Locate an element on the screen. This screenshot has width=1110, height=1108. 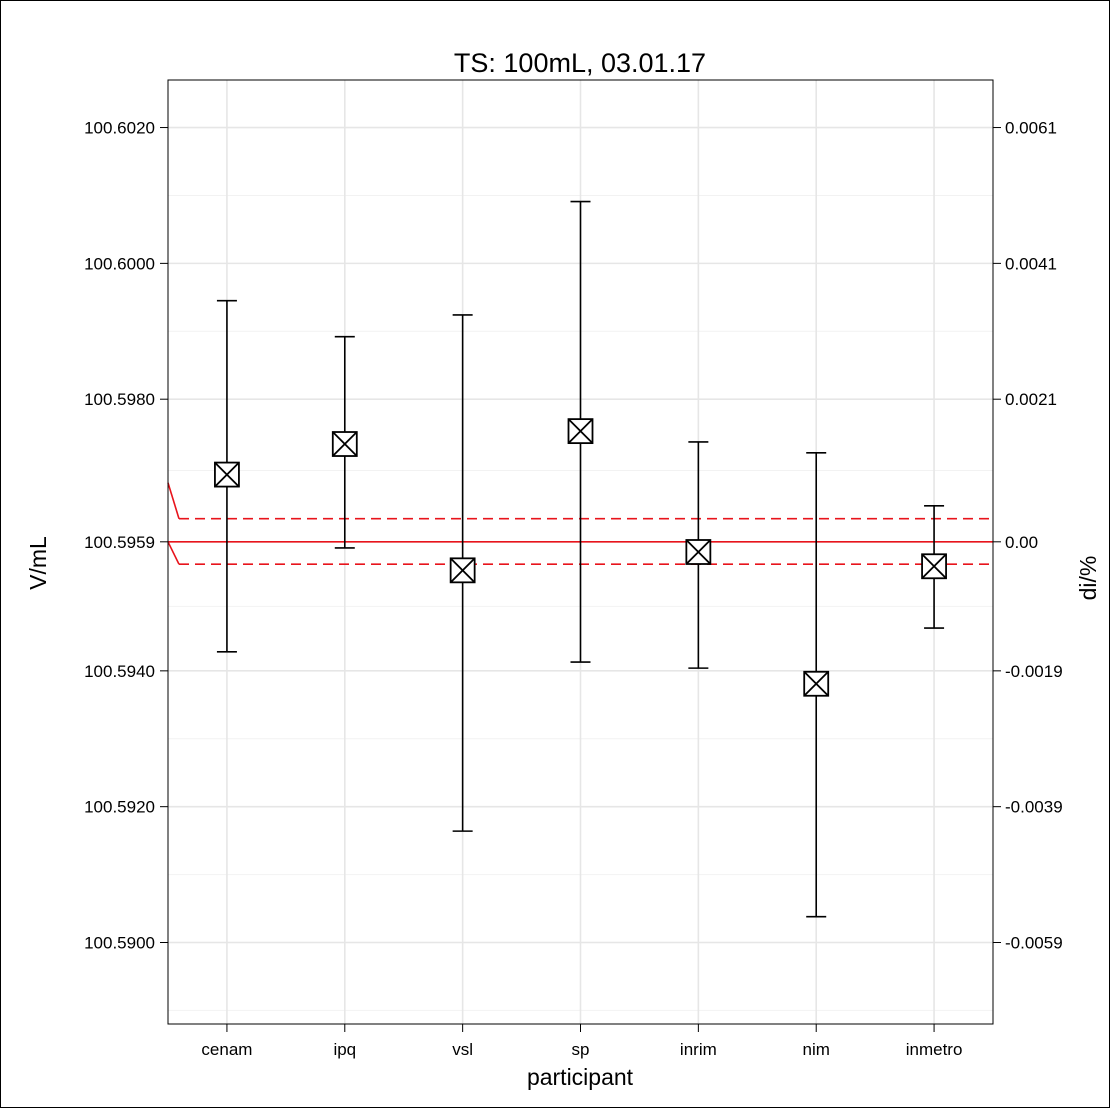
data-point-inrim is located at coordinates (698, 552).